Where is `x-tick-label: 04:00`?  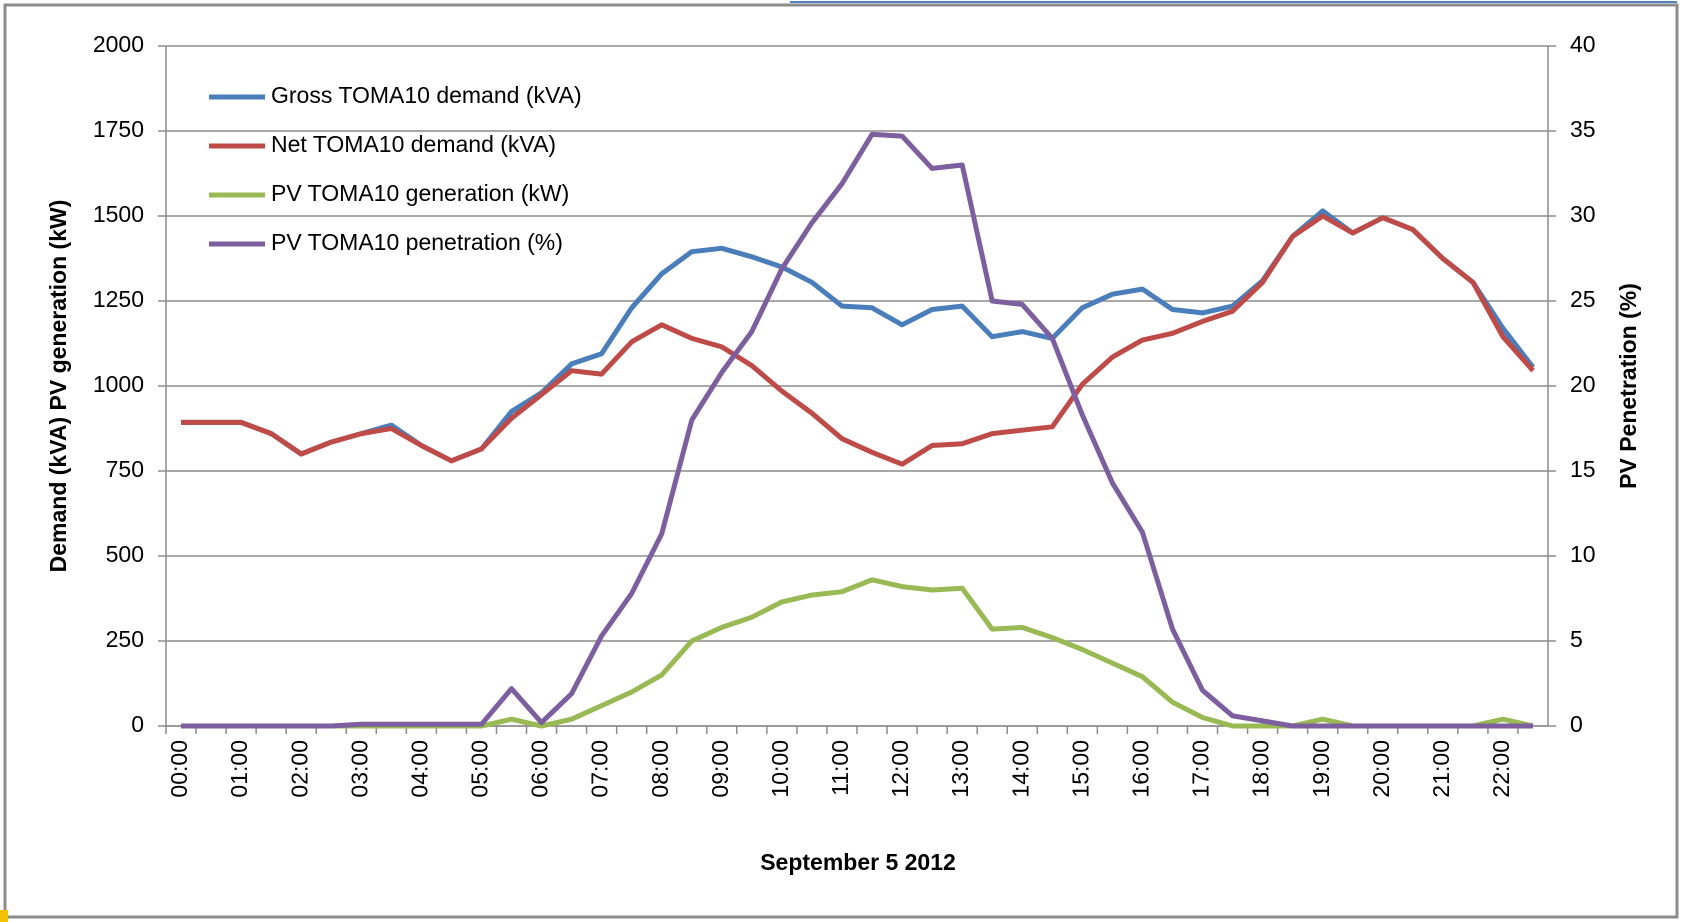 x-tick-label: 04:00 is located at coordinates (419, 769).